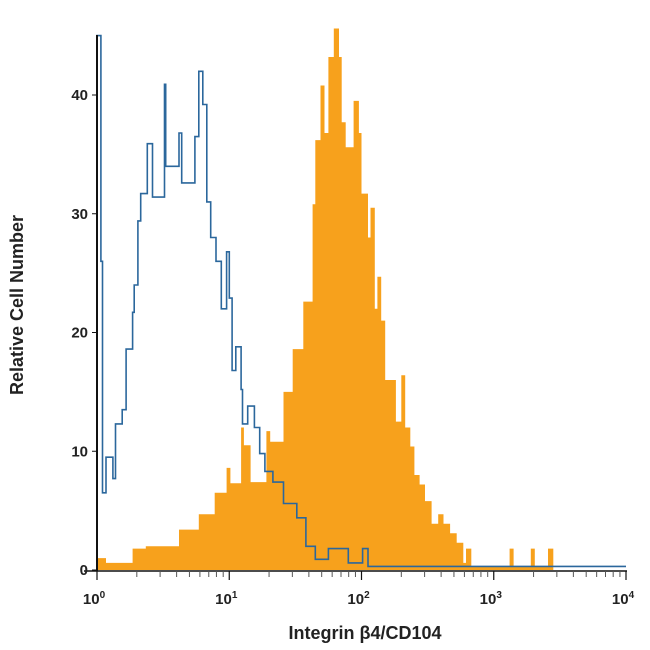 Image resolution: width=650 pixels, height=650 pixels. I want to click on x-axis-title: Integrin β4/CD104, so click(364, 633).